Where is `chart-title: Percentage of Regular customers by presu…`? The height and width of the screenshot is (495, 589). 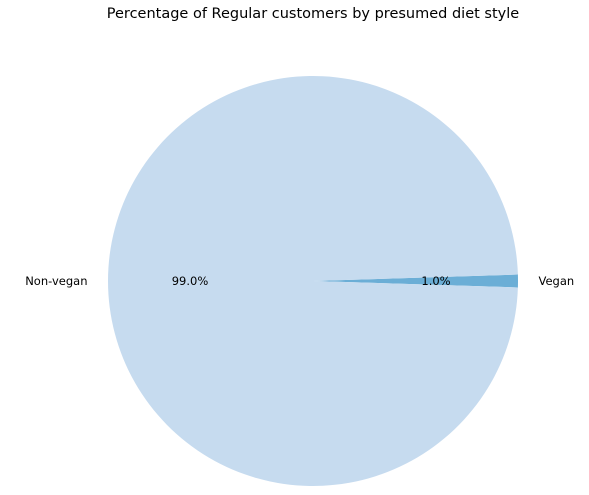 chart-title: Percentage of Regular customers by presu… is located at coordinates (313, 14).